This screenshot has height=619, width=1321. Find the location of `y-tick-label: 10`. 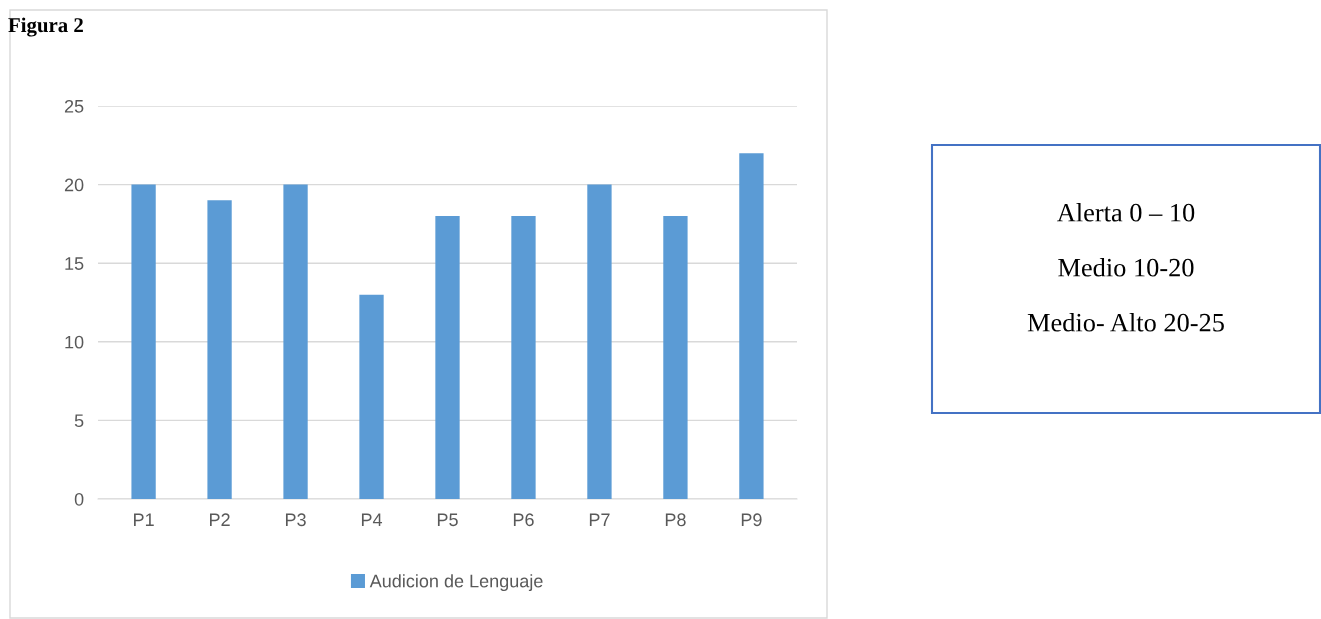

y-tick-label: 10 is located at coordinates (74, 342).